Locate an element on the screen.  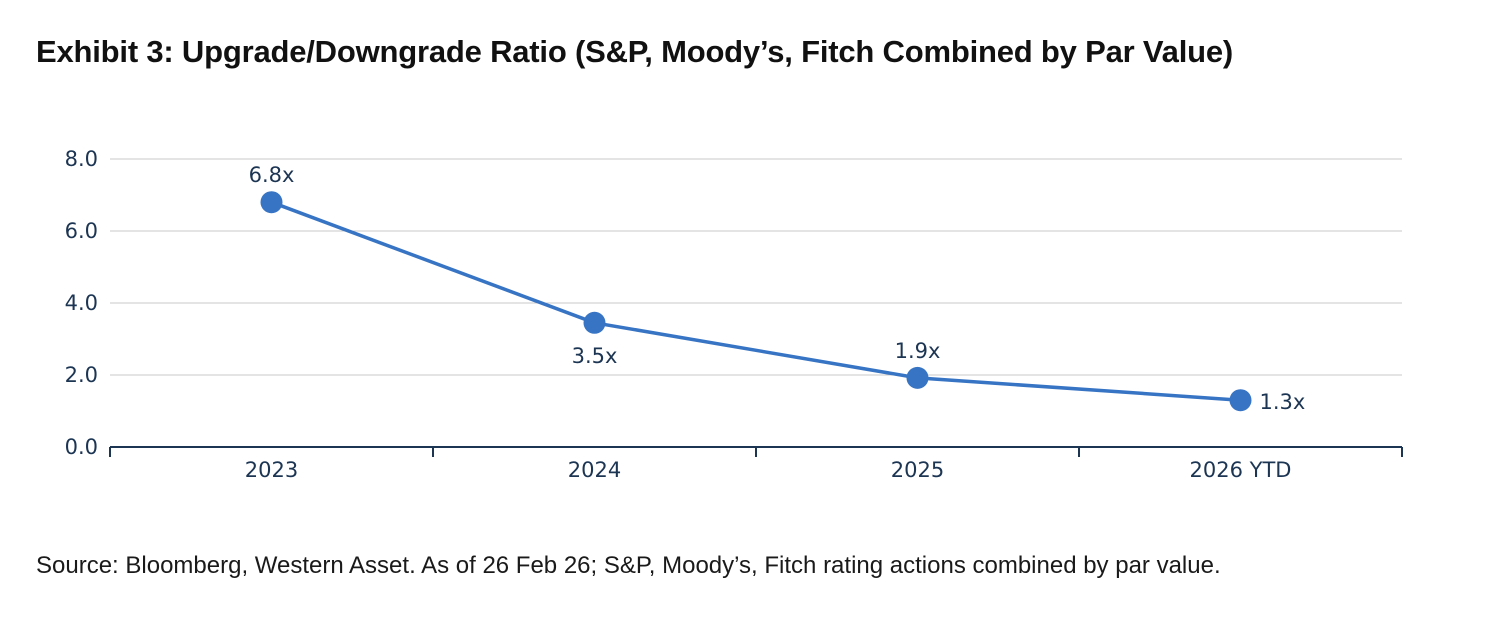
y-axis-tick-labels: 0.0 2.0 4.0 6.0 8.0 is located at coordinates (81, 303).